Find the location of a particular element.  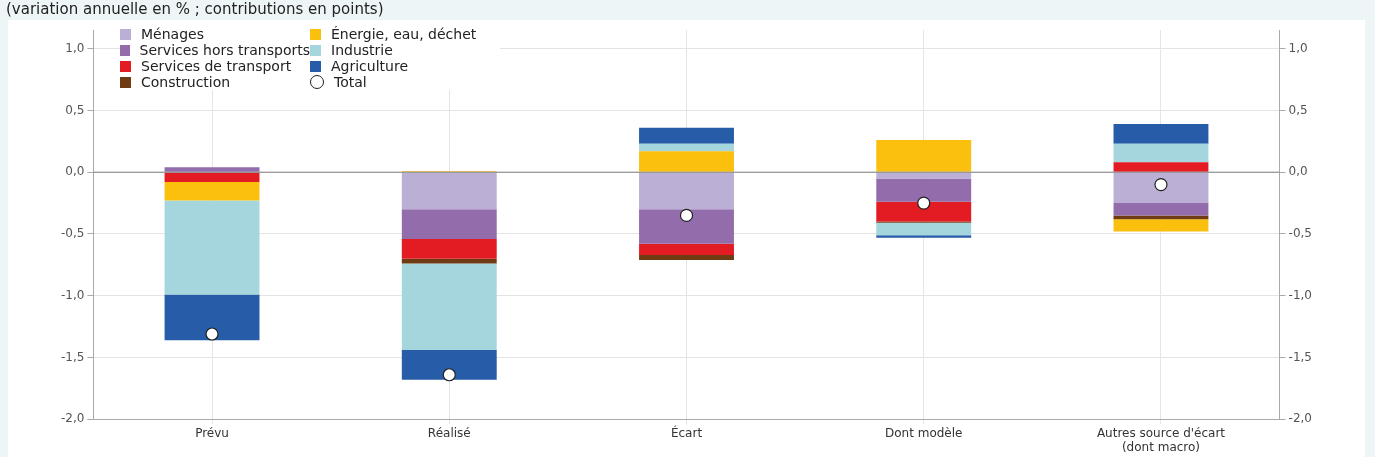

y2-tick-label: -0,5 is located at coordinates (1300, 233).